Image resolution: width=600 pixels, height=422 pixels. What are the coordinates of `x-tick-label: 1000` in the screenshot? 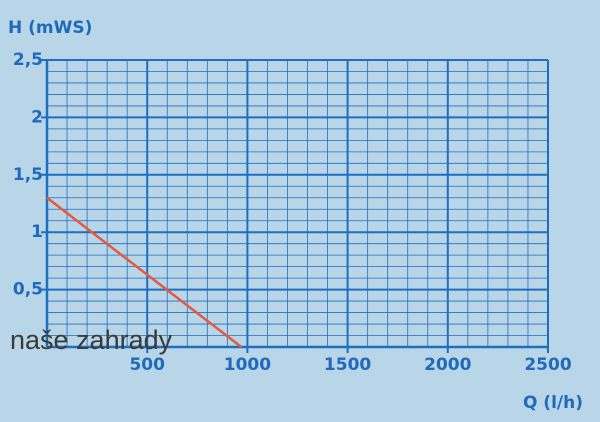 It's located at (247, 365).